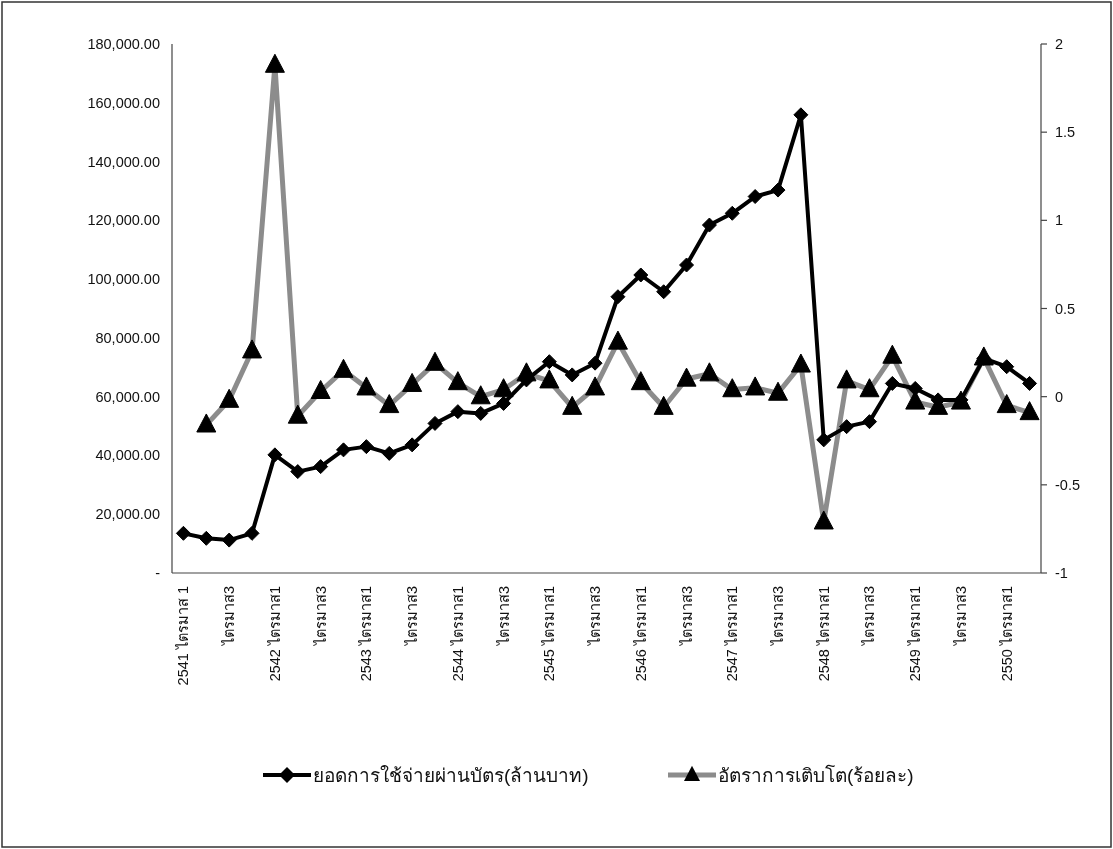  What do you see at coordinates (915, 634) in the screenshot?
I see `x-tick-label: 2549 ไตรมาส1` at bounding box center [915, 634].